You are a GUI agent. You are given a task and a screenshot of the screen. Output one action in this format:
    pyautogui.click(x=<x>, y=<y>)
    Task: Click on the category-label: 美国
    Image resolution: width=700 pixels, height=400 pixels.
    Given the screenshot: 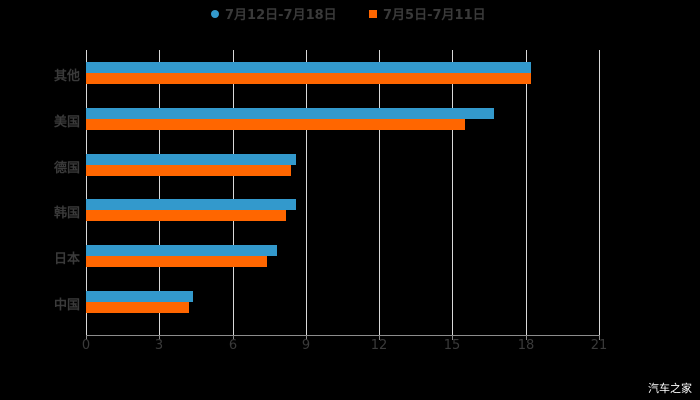 What is the action you would take?
    pyautogui.click(x=66, y=122)
    